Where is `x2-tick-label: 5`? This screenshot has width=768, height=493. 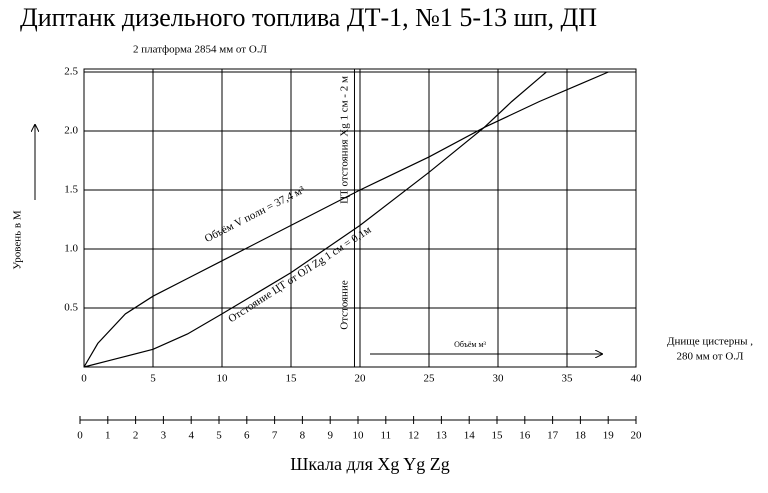
x2-tick-label: 5 is located at coordinates (219, 436).